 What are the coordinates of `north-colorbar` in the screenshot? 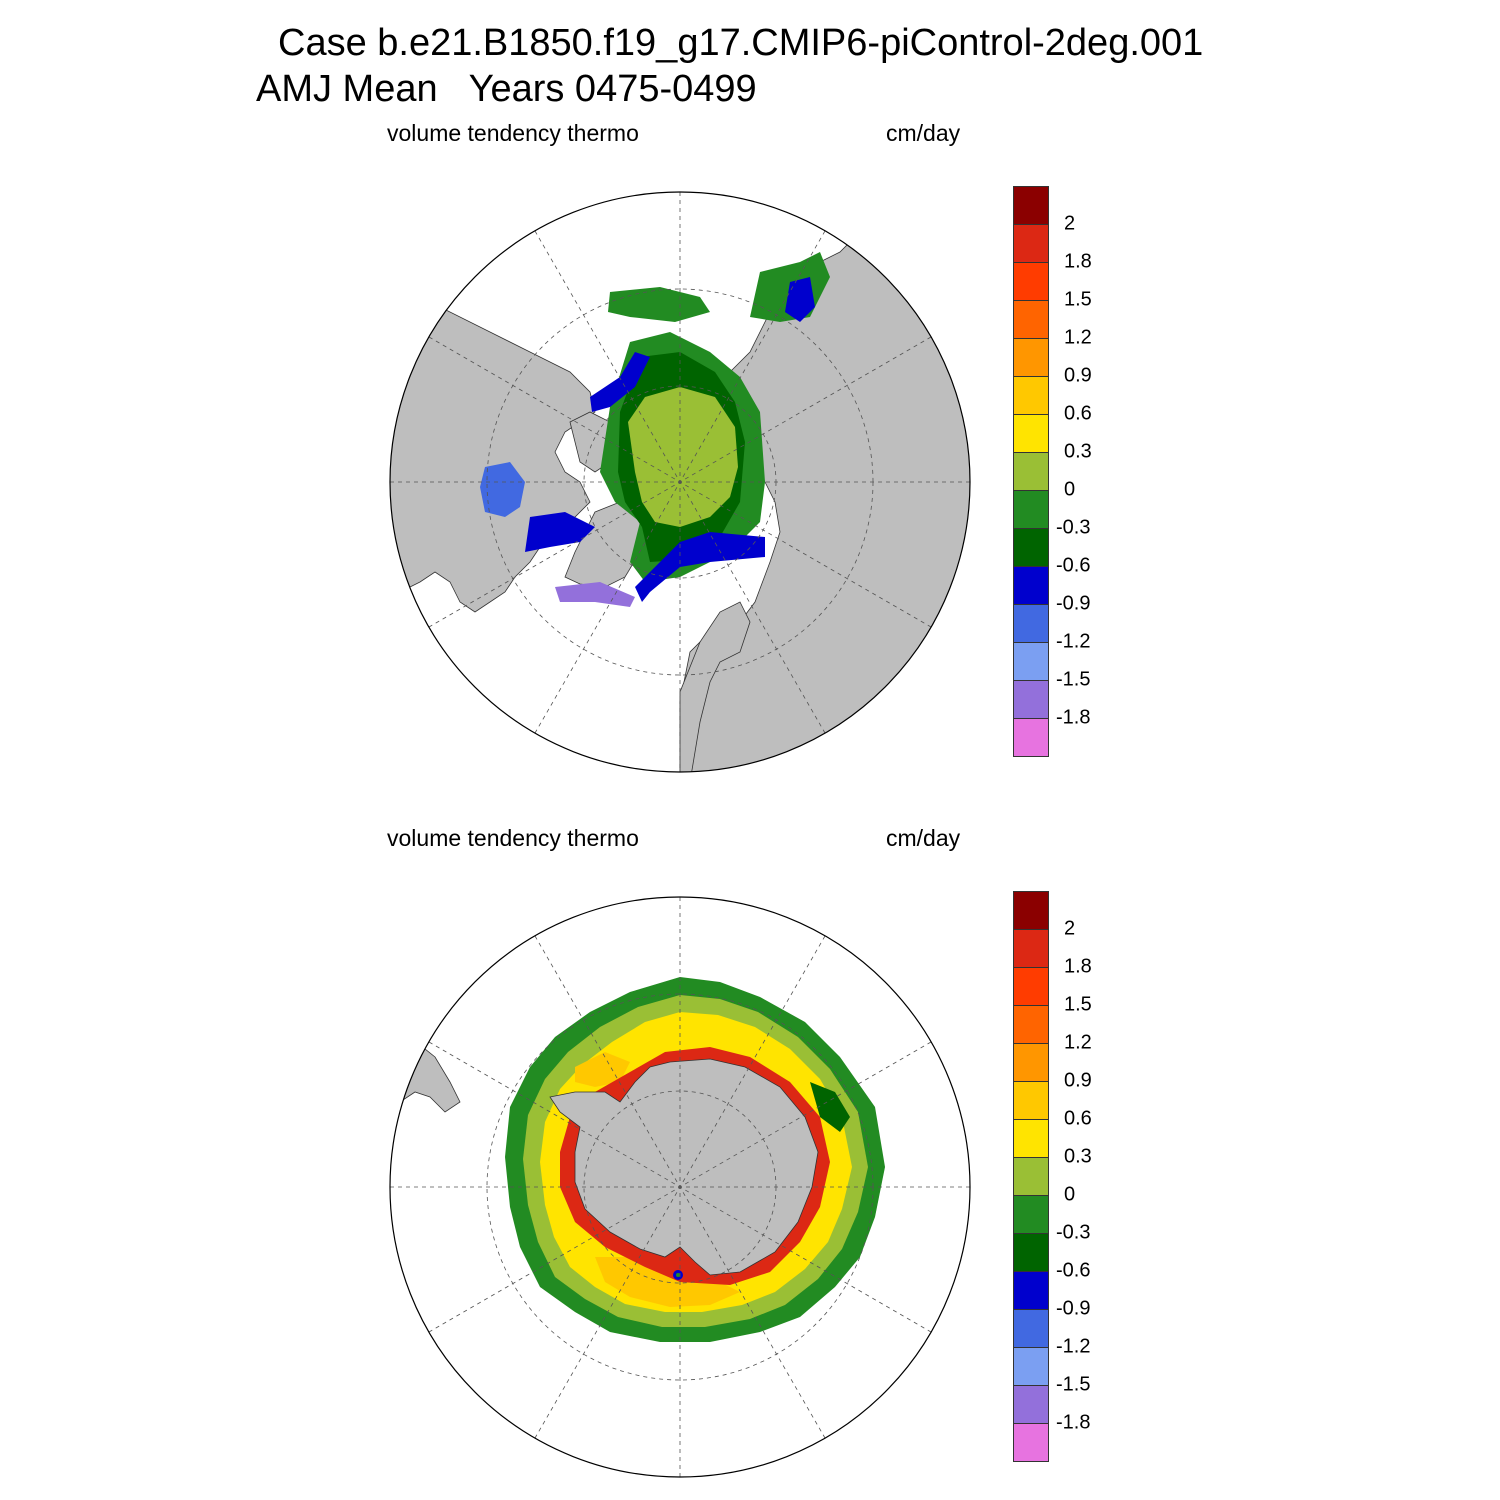 It's located at (1031, 471).